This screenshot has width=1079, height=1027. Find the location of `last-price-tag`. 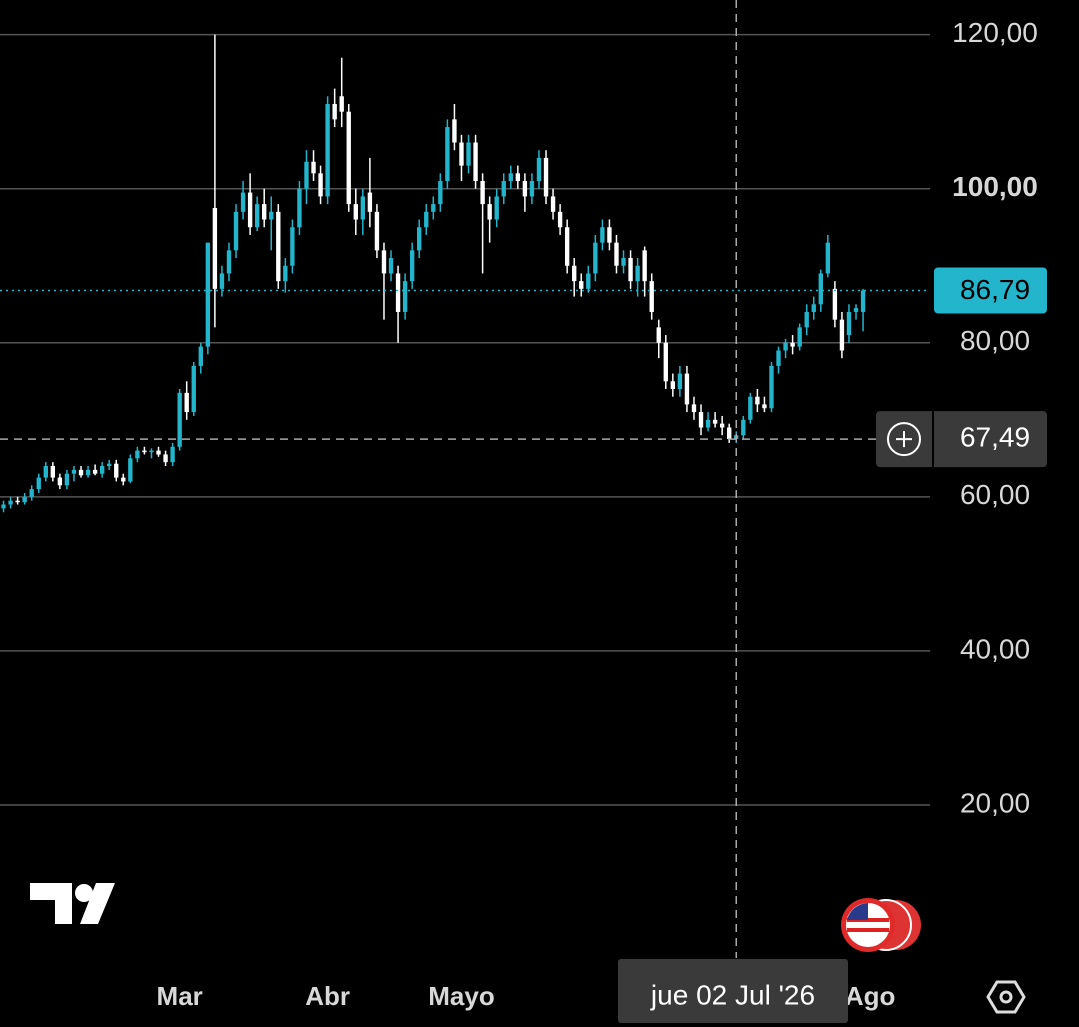

last-price-tag is located at coordinates (990, 290).